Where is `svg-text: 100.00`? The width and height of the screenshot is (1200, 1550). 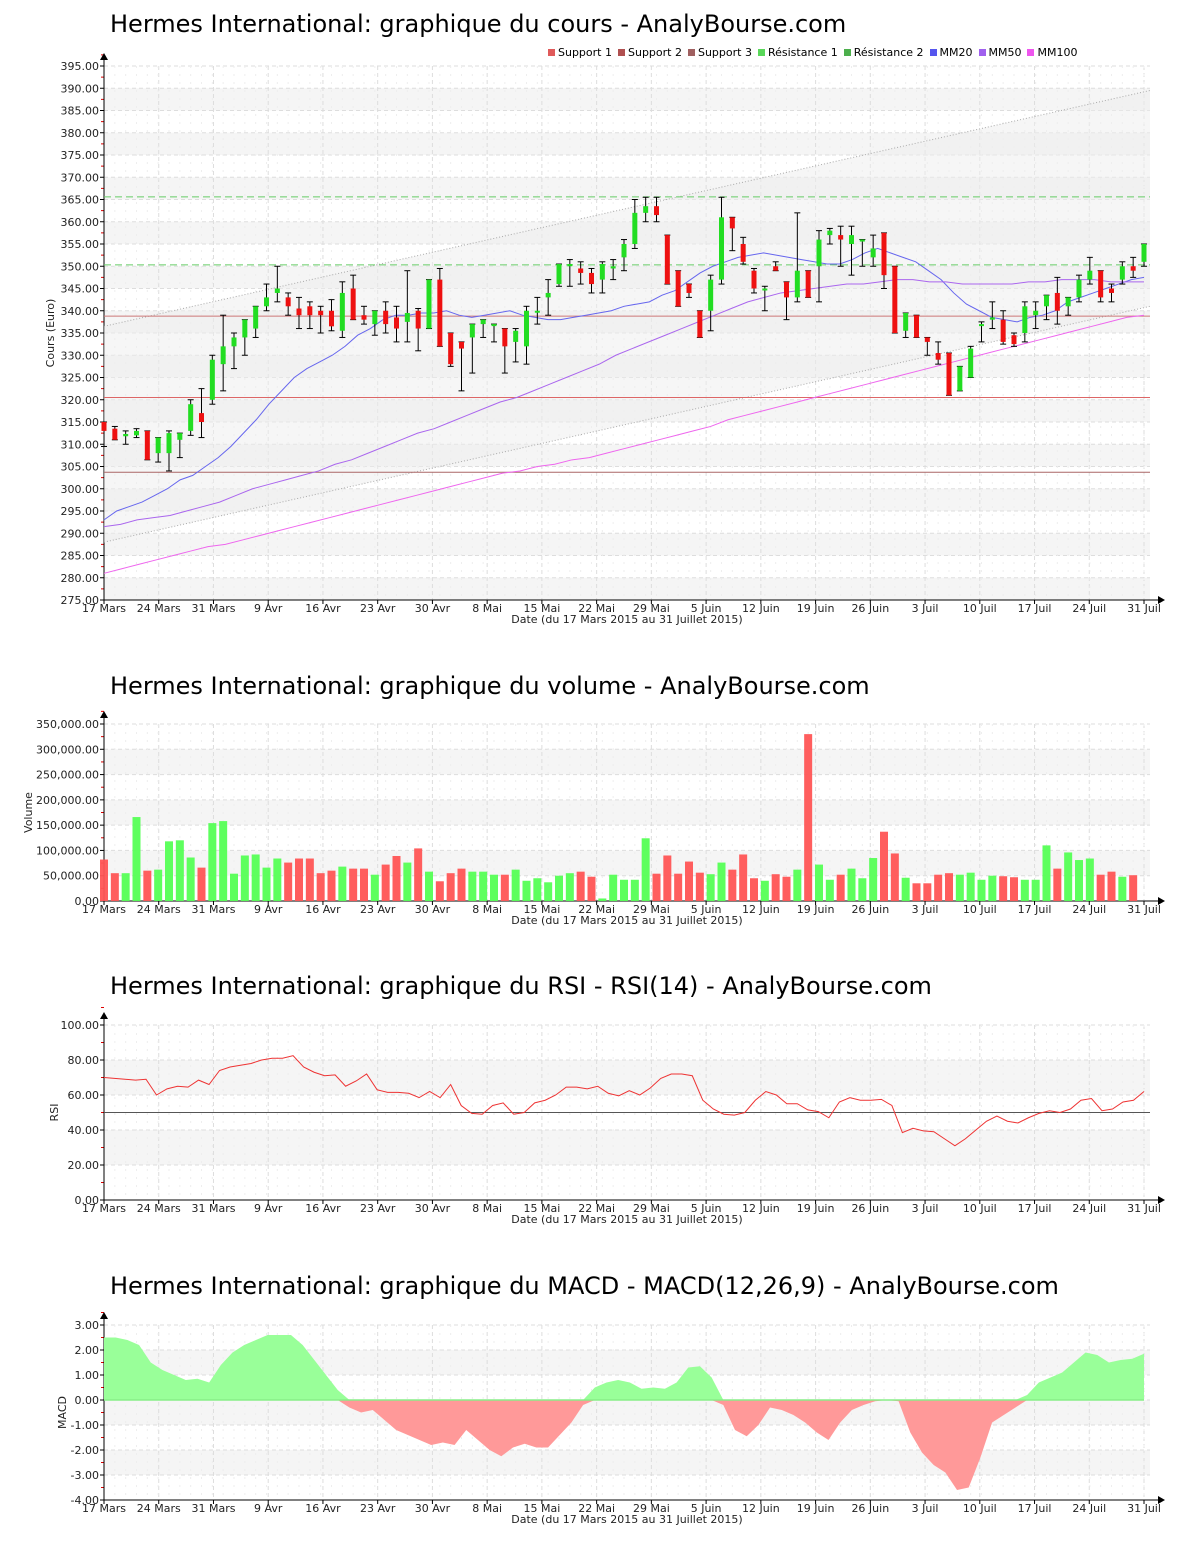 svg-text: 100.00 is located at coordinates (80, 1025).